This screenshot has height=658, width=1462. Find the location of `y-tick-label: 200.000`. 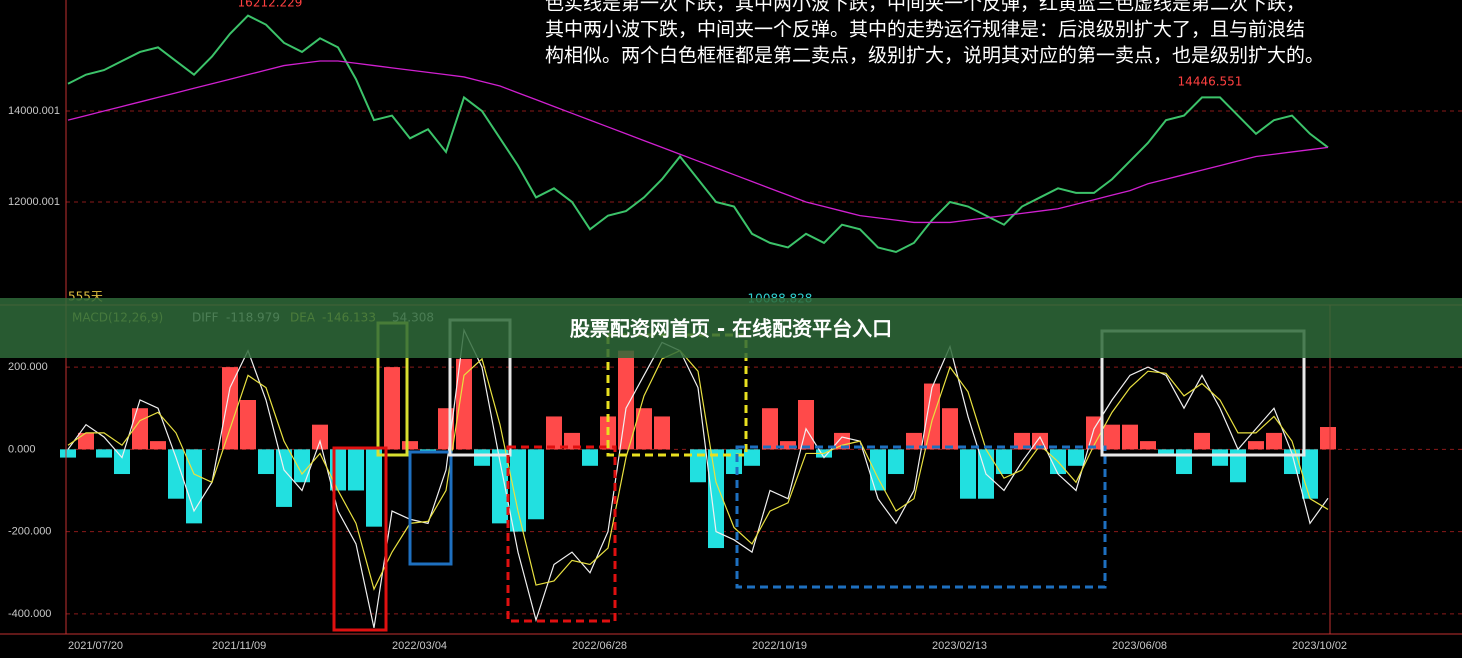

y-tick-label: 200.000 is located at coordinates (28, 367).